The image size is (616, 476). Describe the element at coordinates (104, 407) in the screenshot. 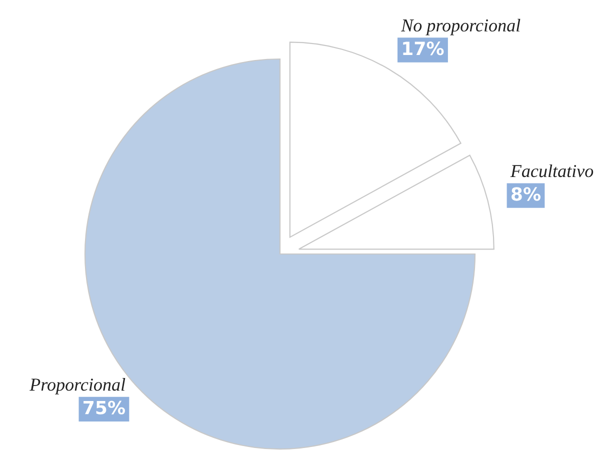

I see `data-label: 75%` at that location.